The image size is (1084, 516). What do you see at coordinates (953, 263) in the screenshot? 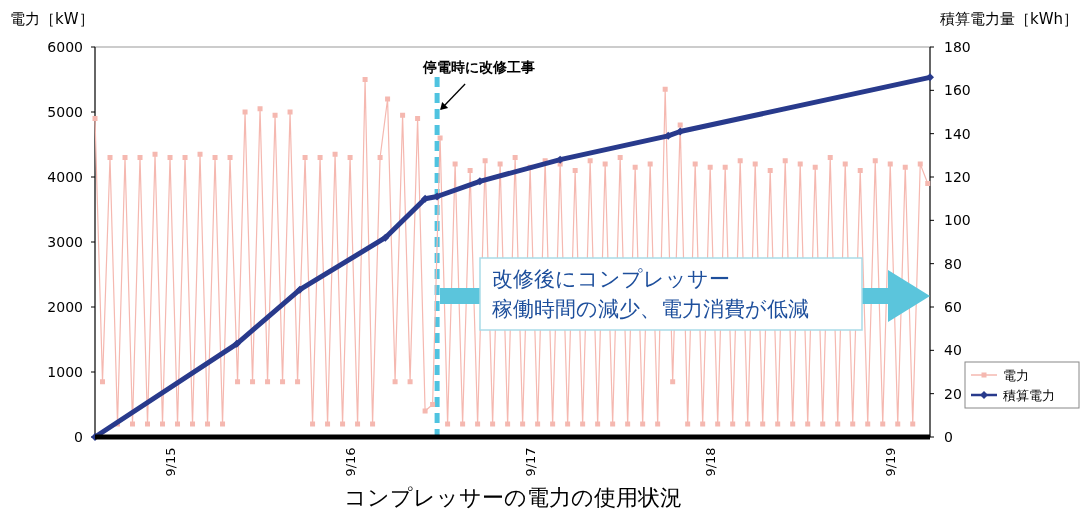
I see `y2-tick-label: 80` at bounding box center [953, 263].